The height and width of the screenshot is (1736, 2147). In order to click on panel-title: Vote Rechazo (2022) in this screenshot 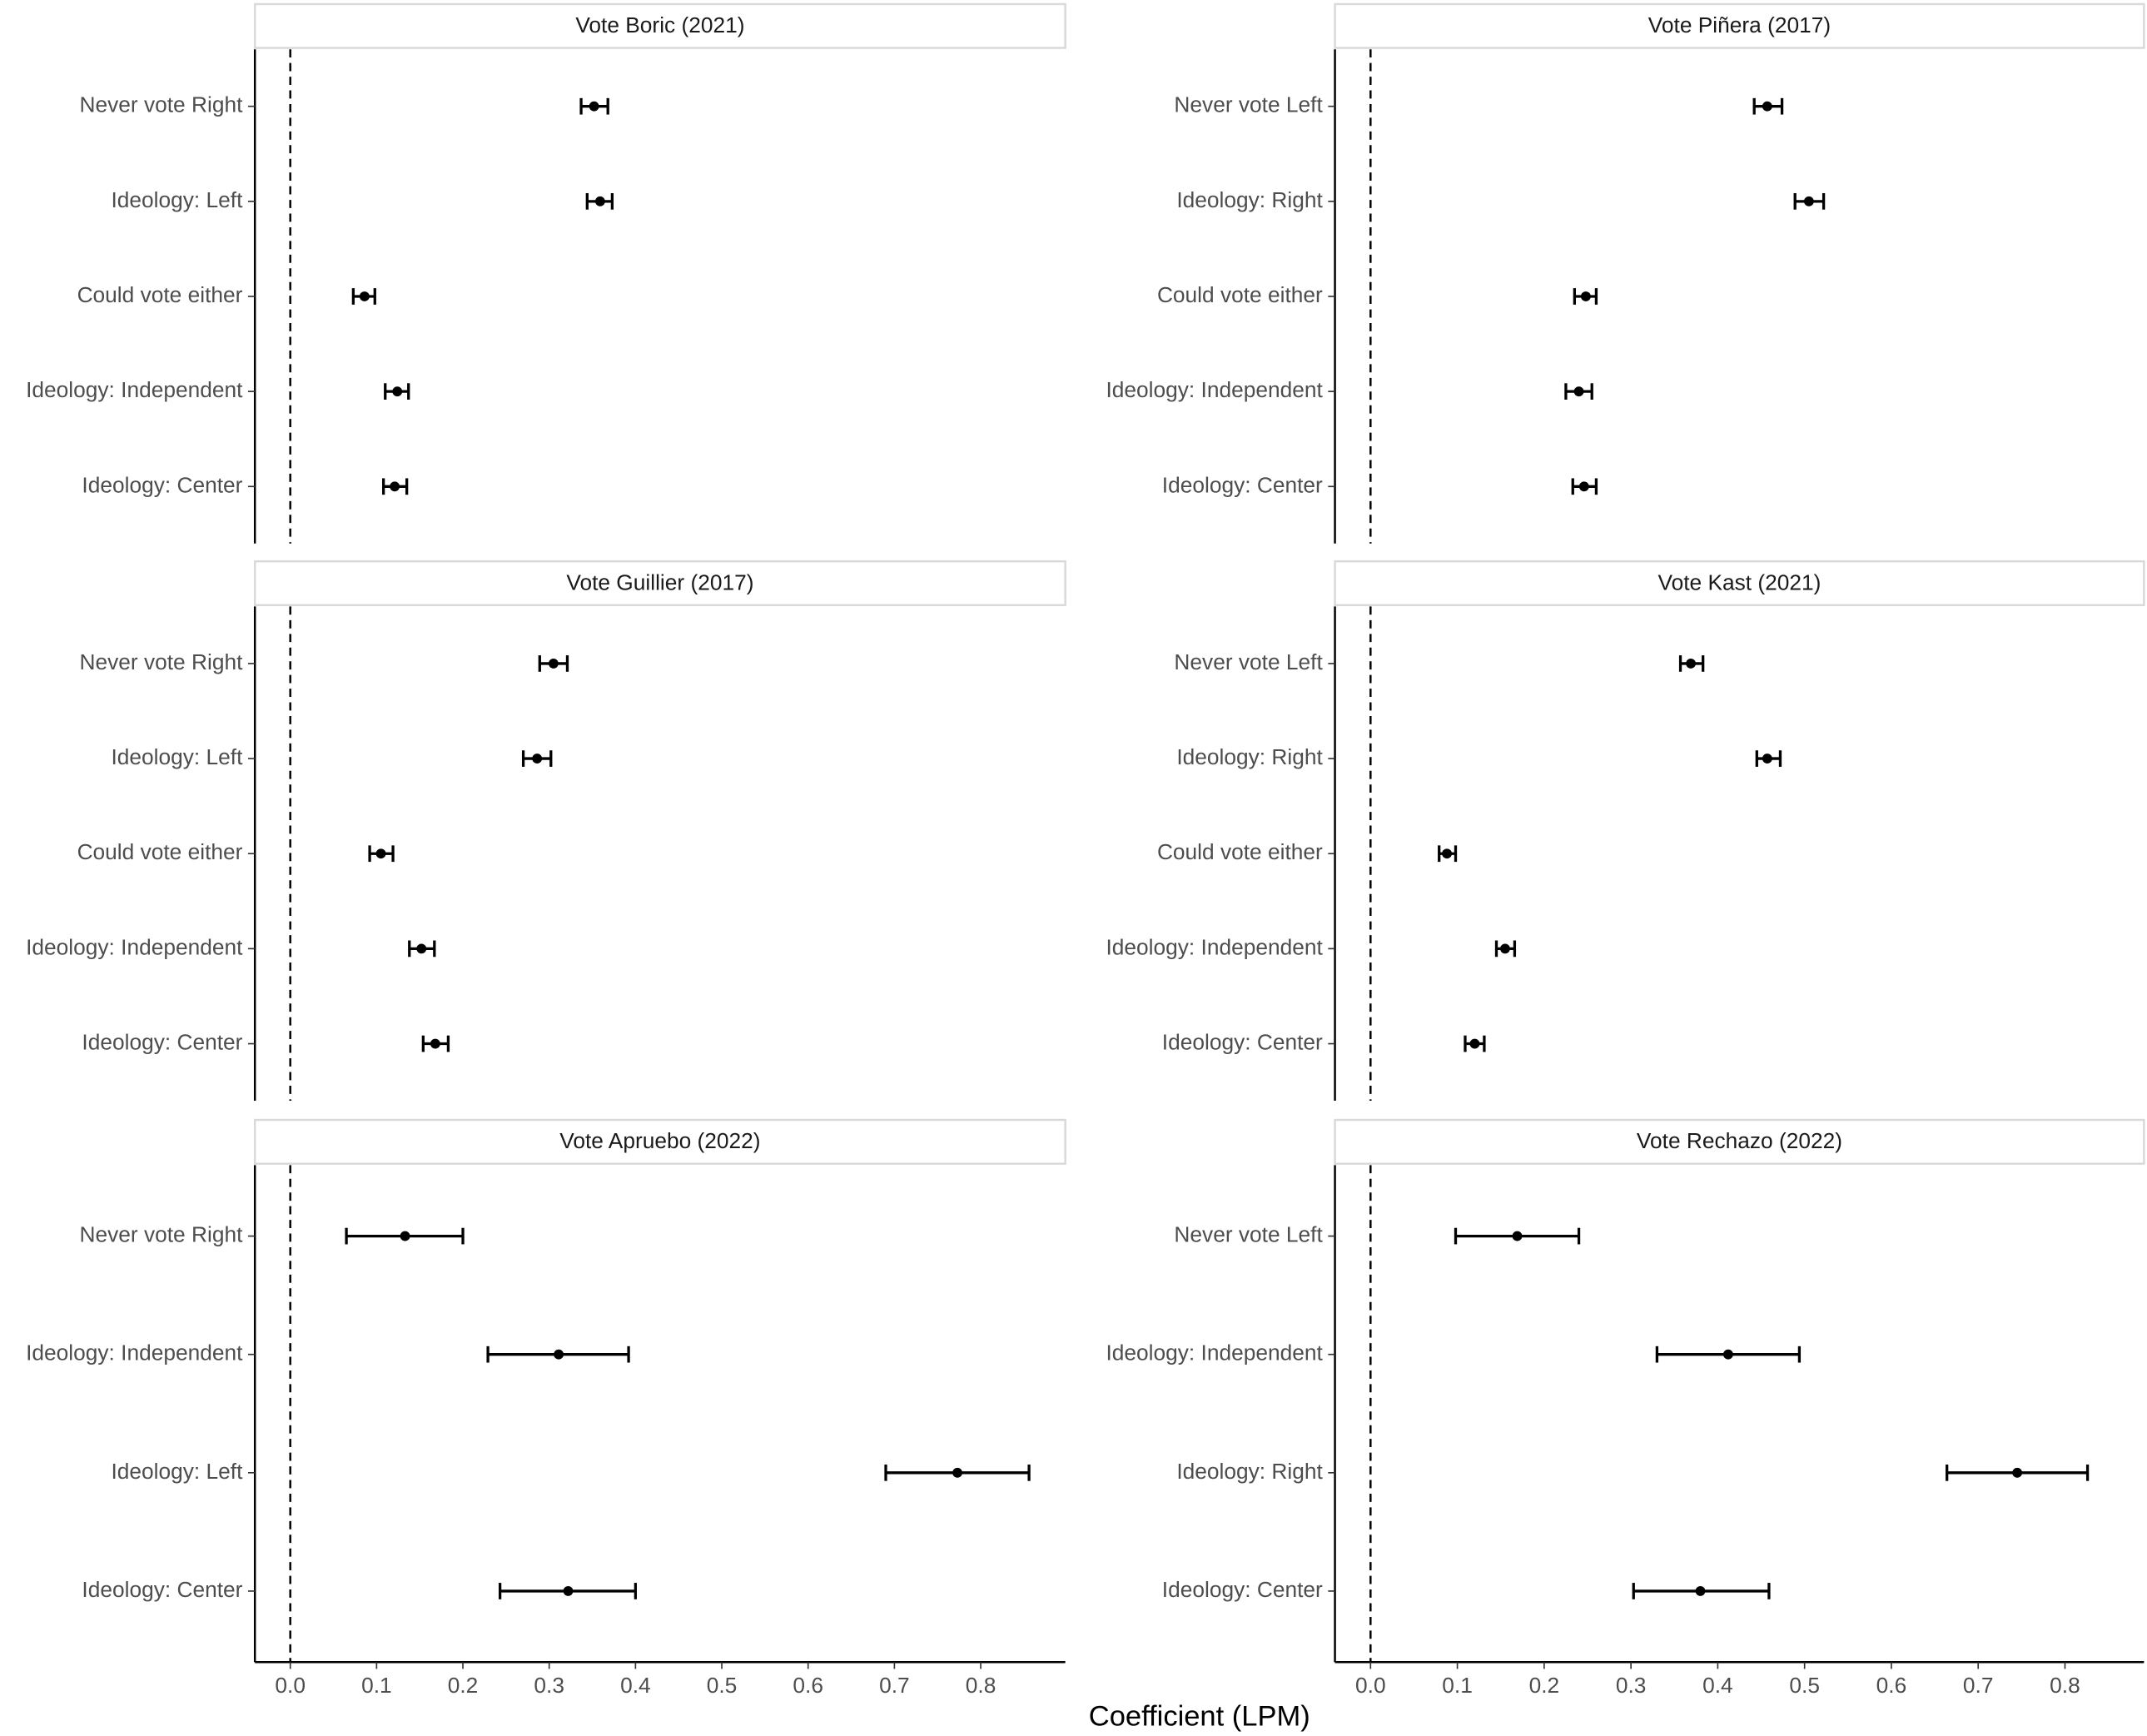, I will do `click(1739, 1140)`.